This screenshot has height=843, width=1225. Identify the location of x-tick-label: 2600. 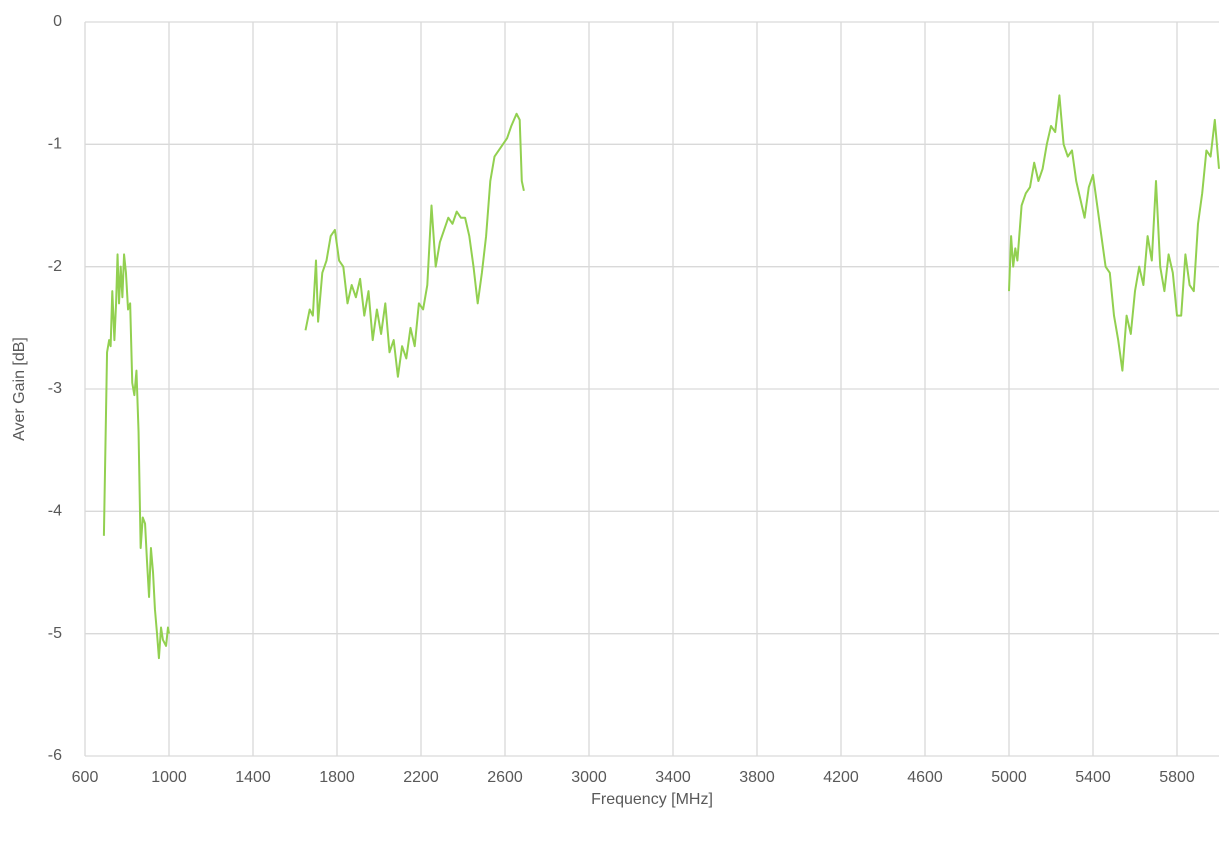
(505, 777).